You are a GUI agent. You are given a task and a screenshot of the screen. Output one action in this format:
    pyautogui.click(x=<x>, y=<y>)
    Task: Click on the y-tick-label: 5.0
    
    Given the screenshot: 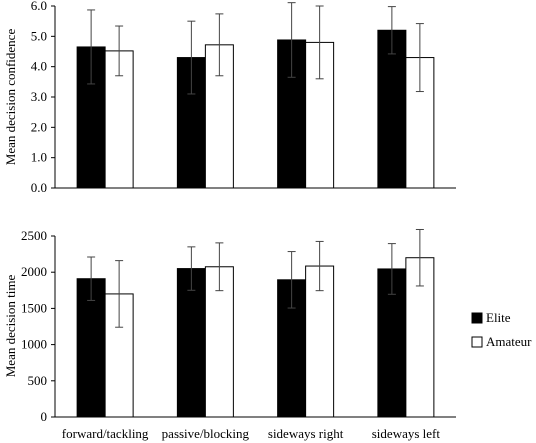 What is the action you would take?
    pyautogui.click(x=39, y=35)
    